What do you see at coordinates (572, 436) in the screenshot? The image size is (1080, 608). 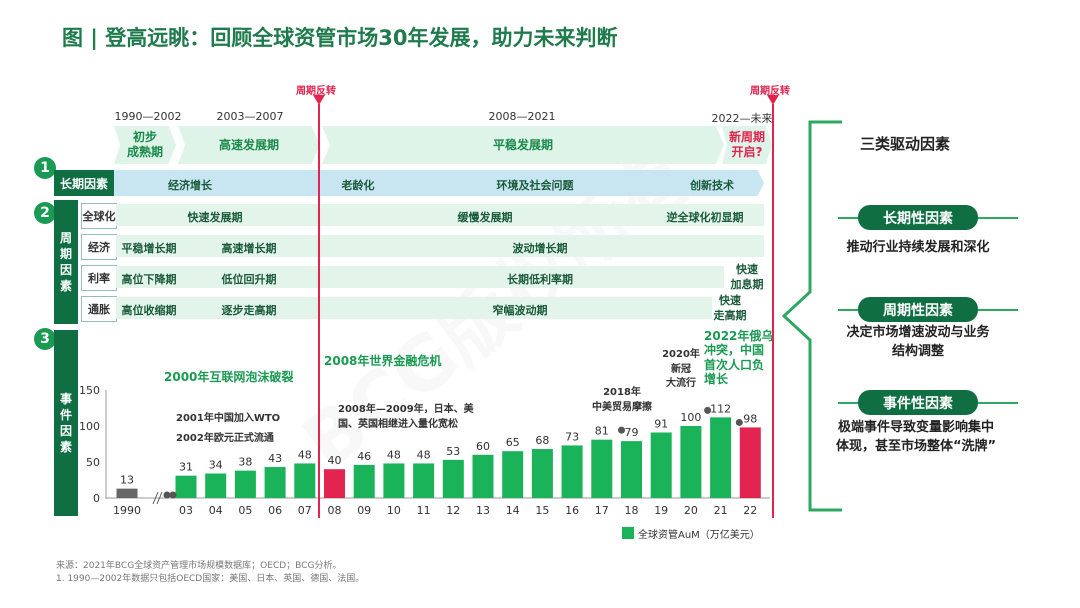 I see `data-label-16: 73` at bounding box center [572, 436].